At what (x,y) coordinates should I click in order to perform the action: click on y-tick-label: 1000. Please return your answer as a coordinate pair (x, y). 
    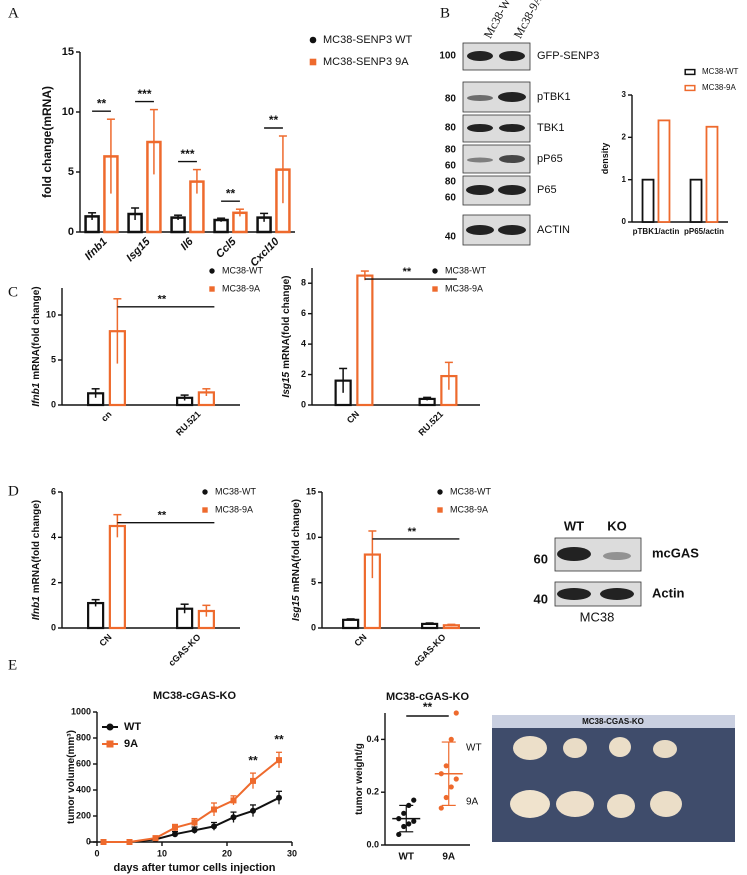
    Looking at the image, I should click on (81, 711).